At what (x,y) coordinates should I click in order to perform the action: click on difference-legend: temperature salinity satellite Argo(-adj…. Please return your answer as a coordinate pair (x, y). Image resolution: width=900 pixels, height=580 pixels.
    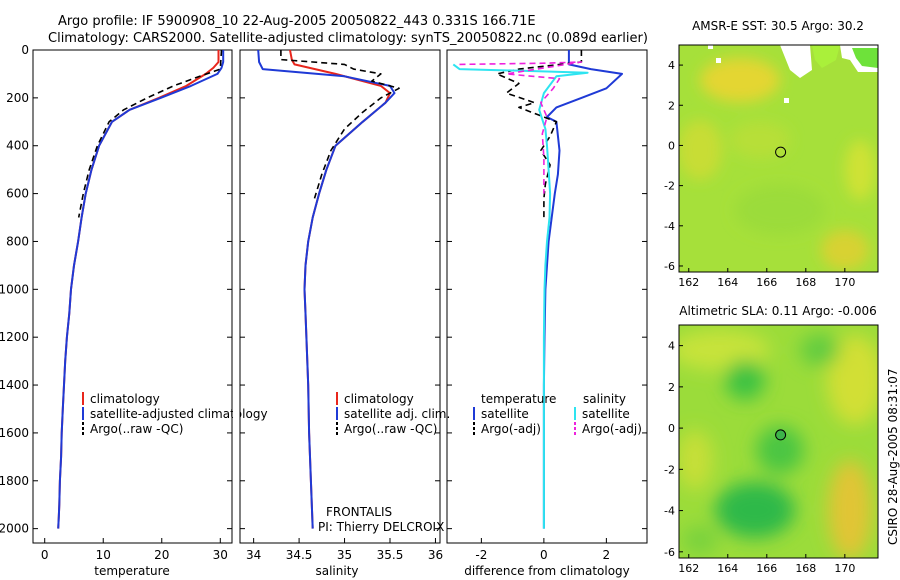
    Looking at the image, I should click on (557, 414).